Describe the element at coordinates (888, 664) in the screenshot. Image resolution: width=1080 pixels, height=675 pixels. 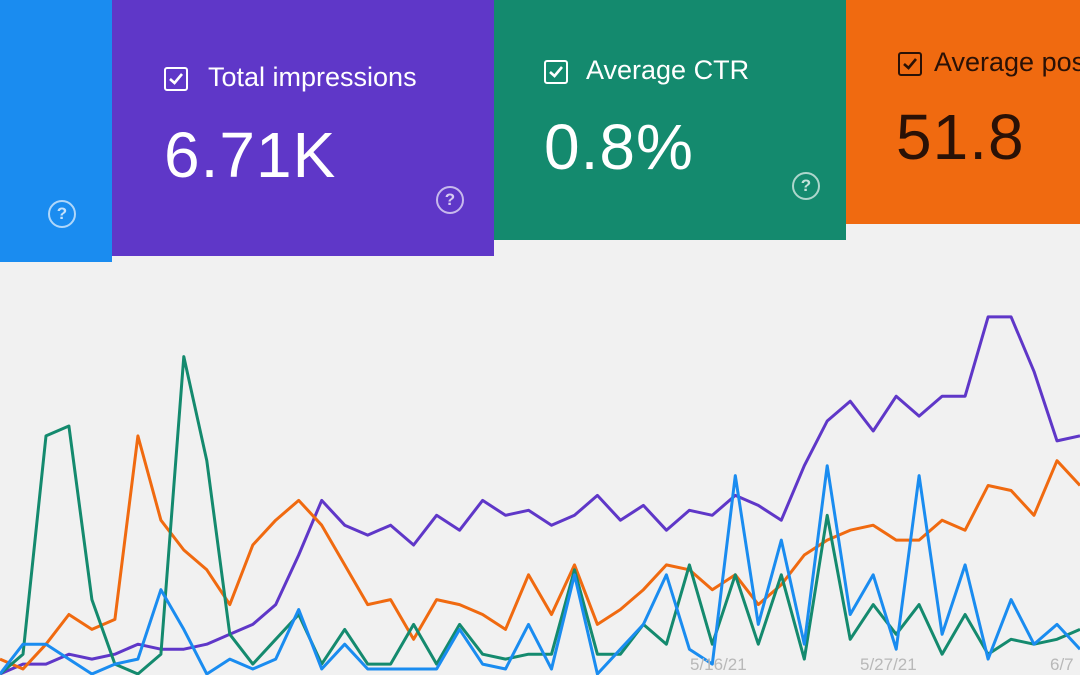
I see `x-tick-label: 5/27/21` at that location.